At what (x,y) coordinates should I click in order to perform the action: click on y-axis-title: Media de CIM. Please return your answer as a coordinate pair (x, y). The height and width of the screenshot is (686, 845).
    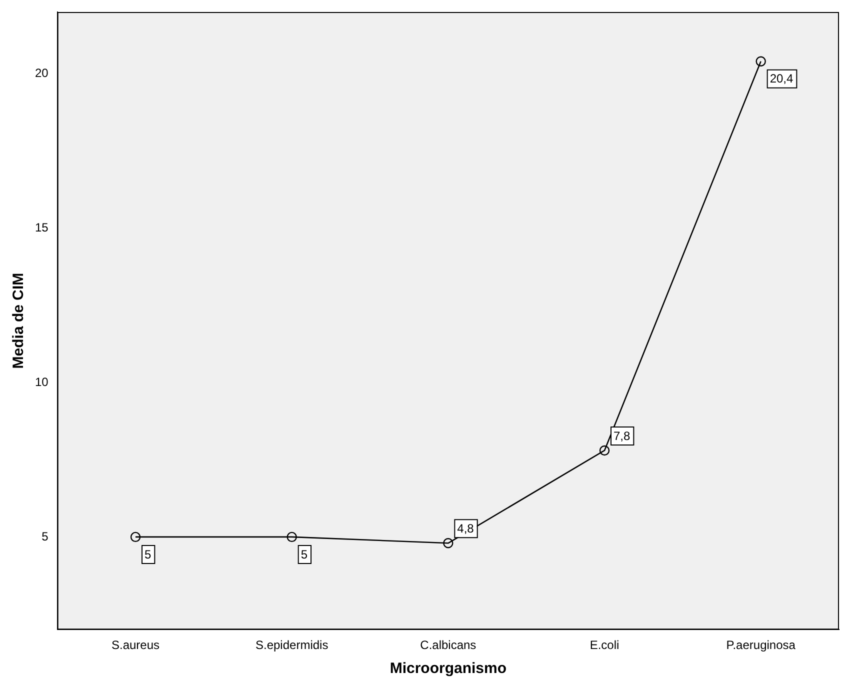
    Looking at the image, I should click on (19, 320).